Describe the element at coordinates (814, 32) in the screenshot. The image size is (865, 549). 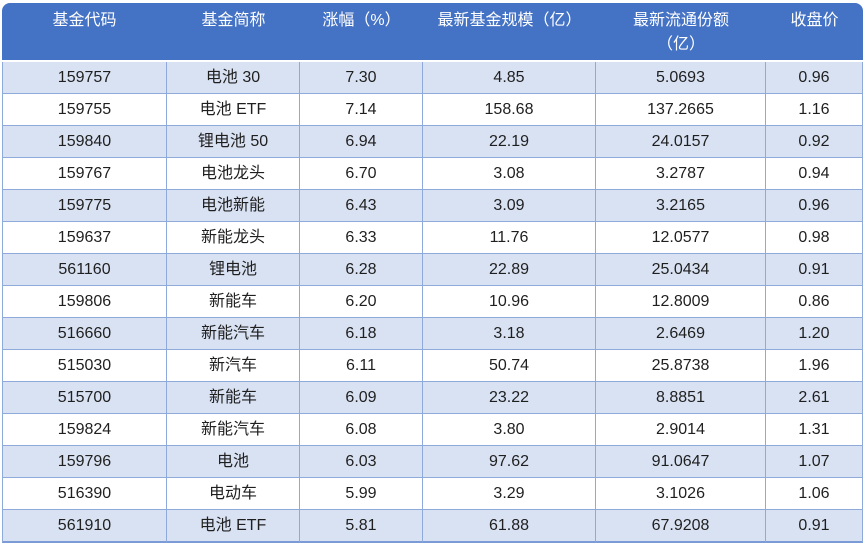
I see `col-header-closing-price: 收盘价` at that location.